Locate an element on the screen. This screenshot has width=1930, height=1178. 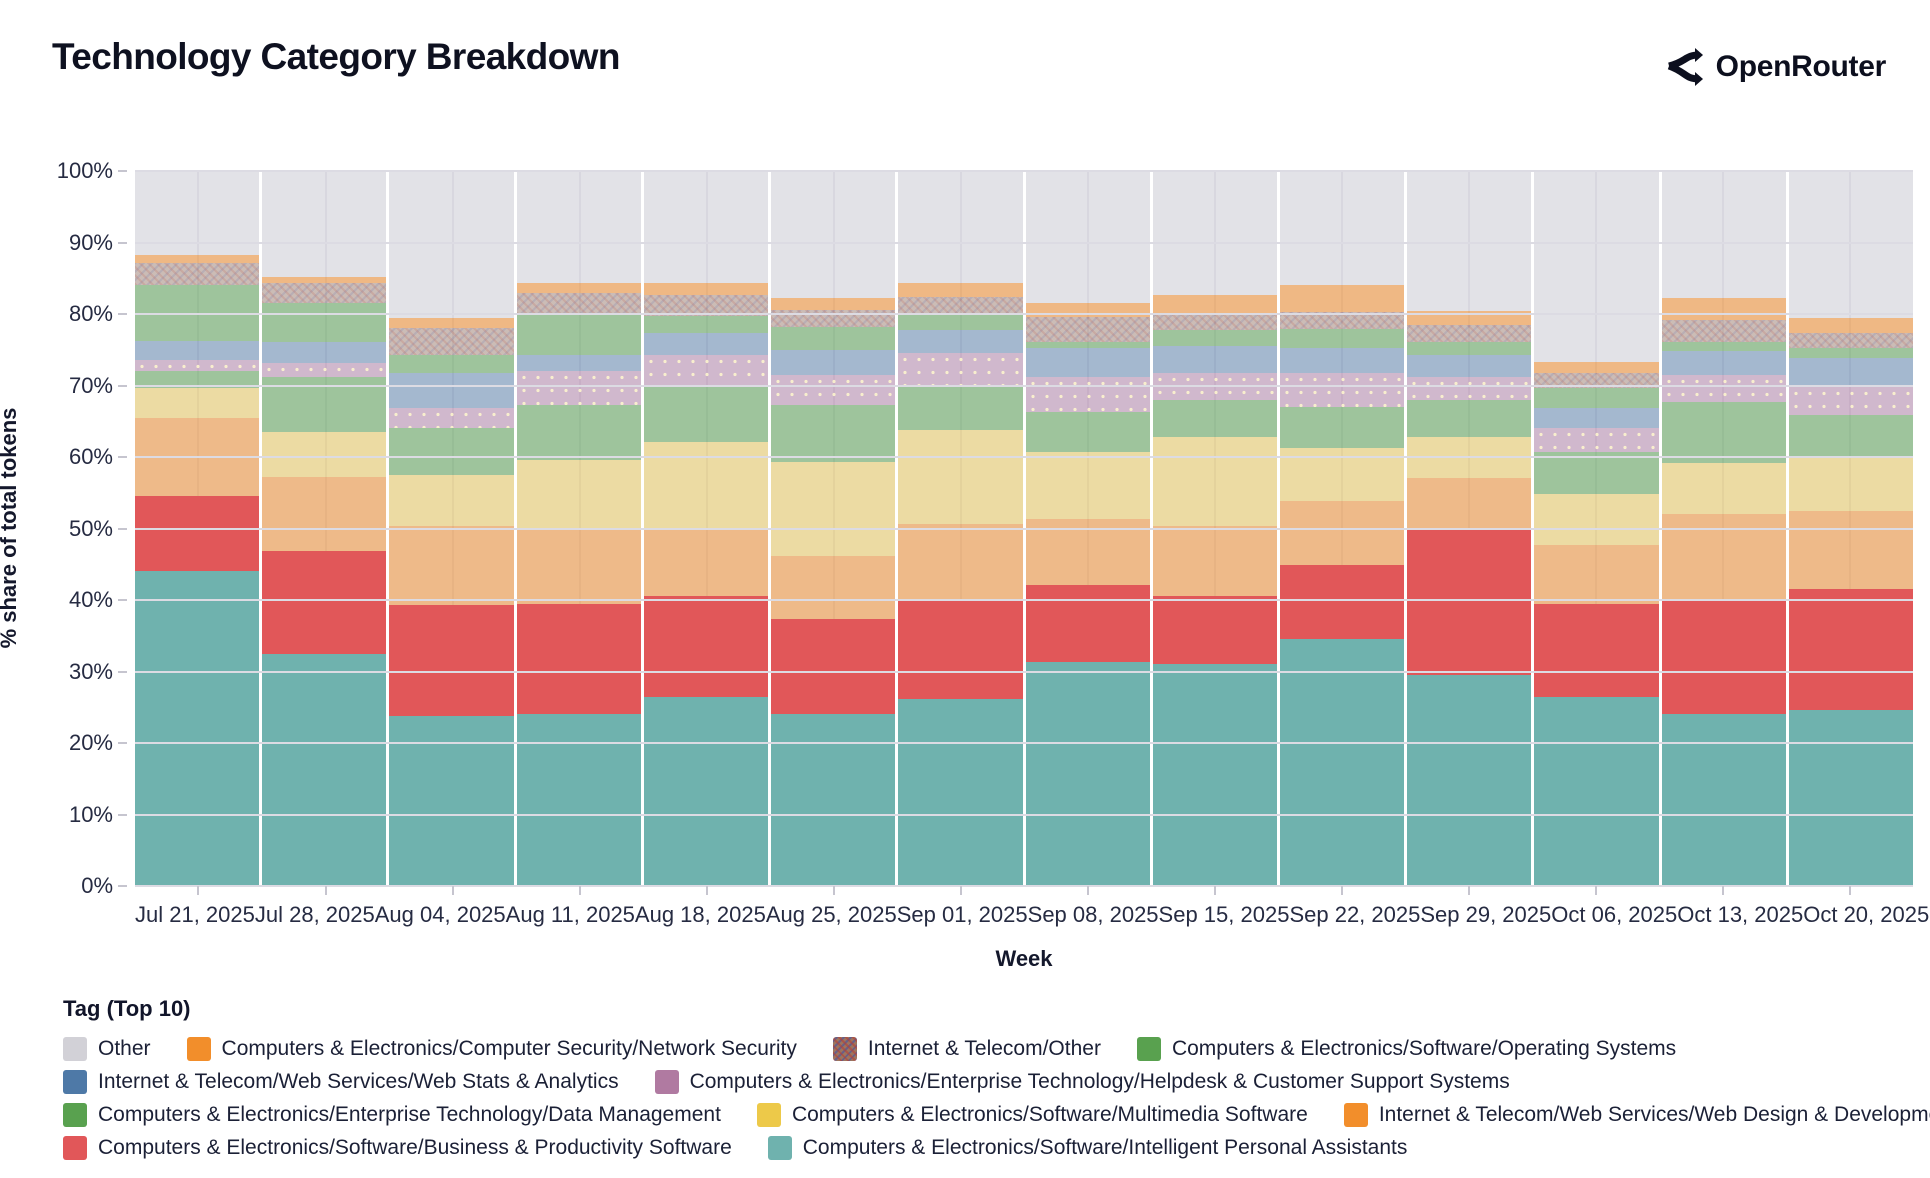
bar-week-Sep-22-2025 is located at coordinates (1340, 528).